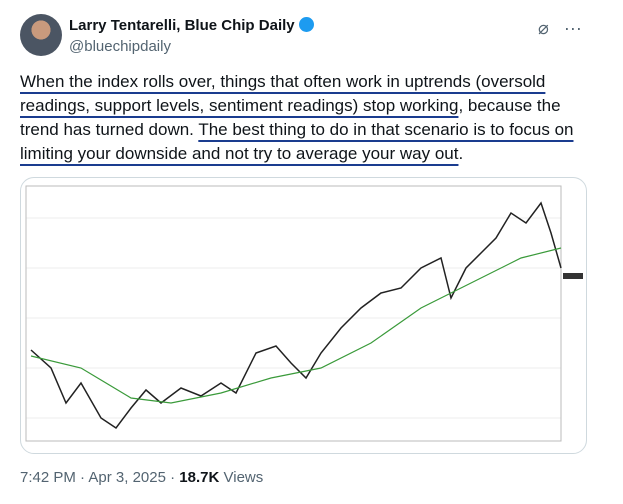  Describe the element at coordinates (182, 25) in the screenshot. I see `author-name: Larry Tentarelli, Blue Chip Daily` at that location.